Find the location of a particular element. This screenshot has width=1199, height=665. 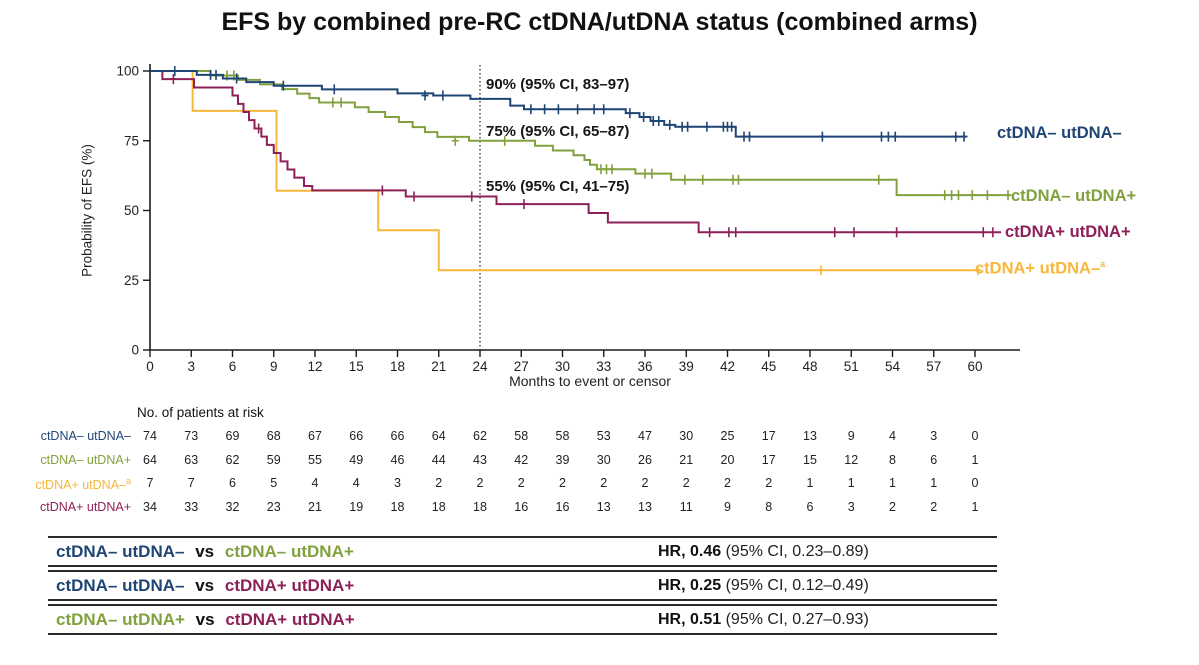

x-tick-label: 45 is located at coordinates (768, 366).